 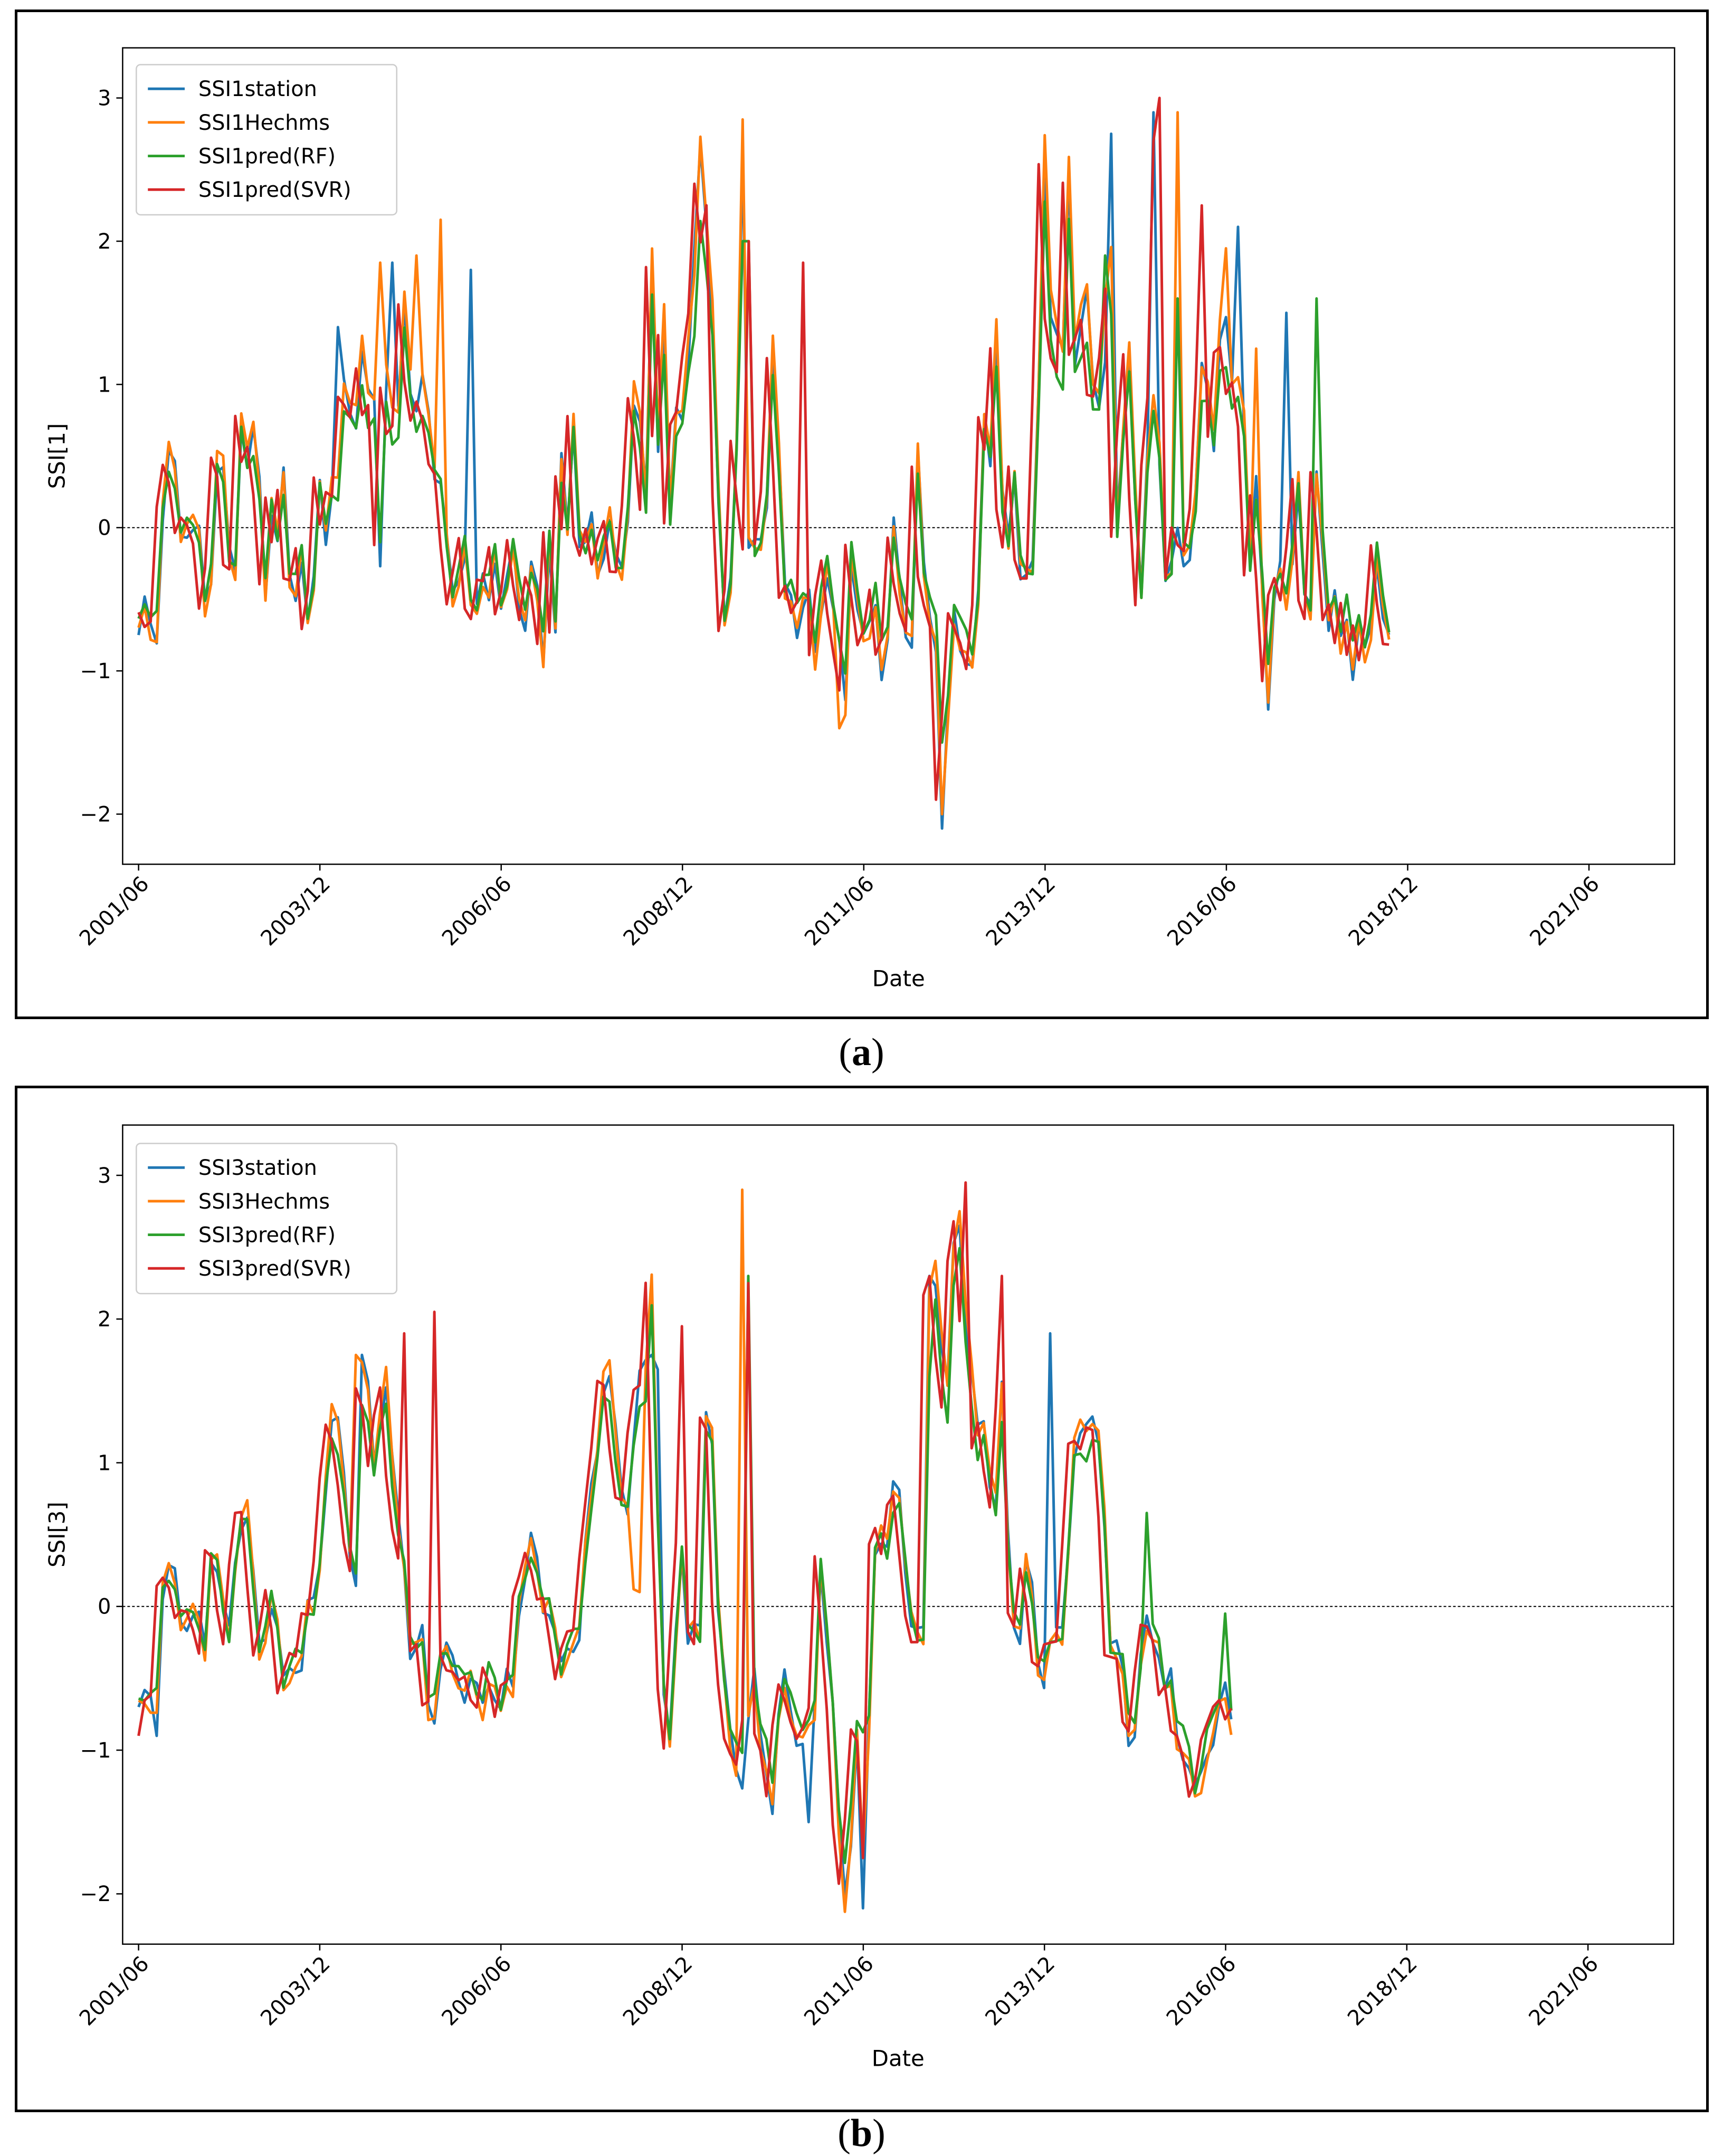 What do you see at coordinates (274, 190) in the screenshot?
I see `legend-label: SSI1pred(SVR)` at bounding box center [274, 190].